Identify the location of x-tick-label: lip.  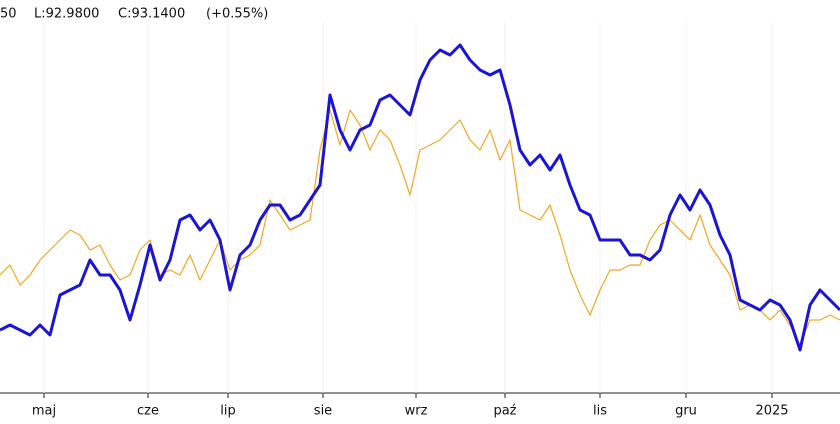
(227, 411).